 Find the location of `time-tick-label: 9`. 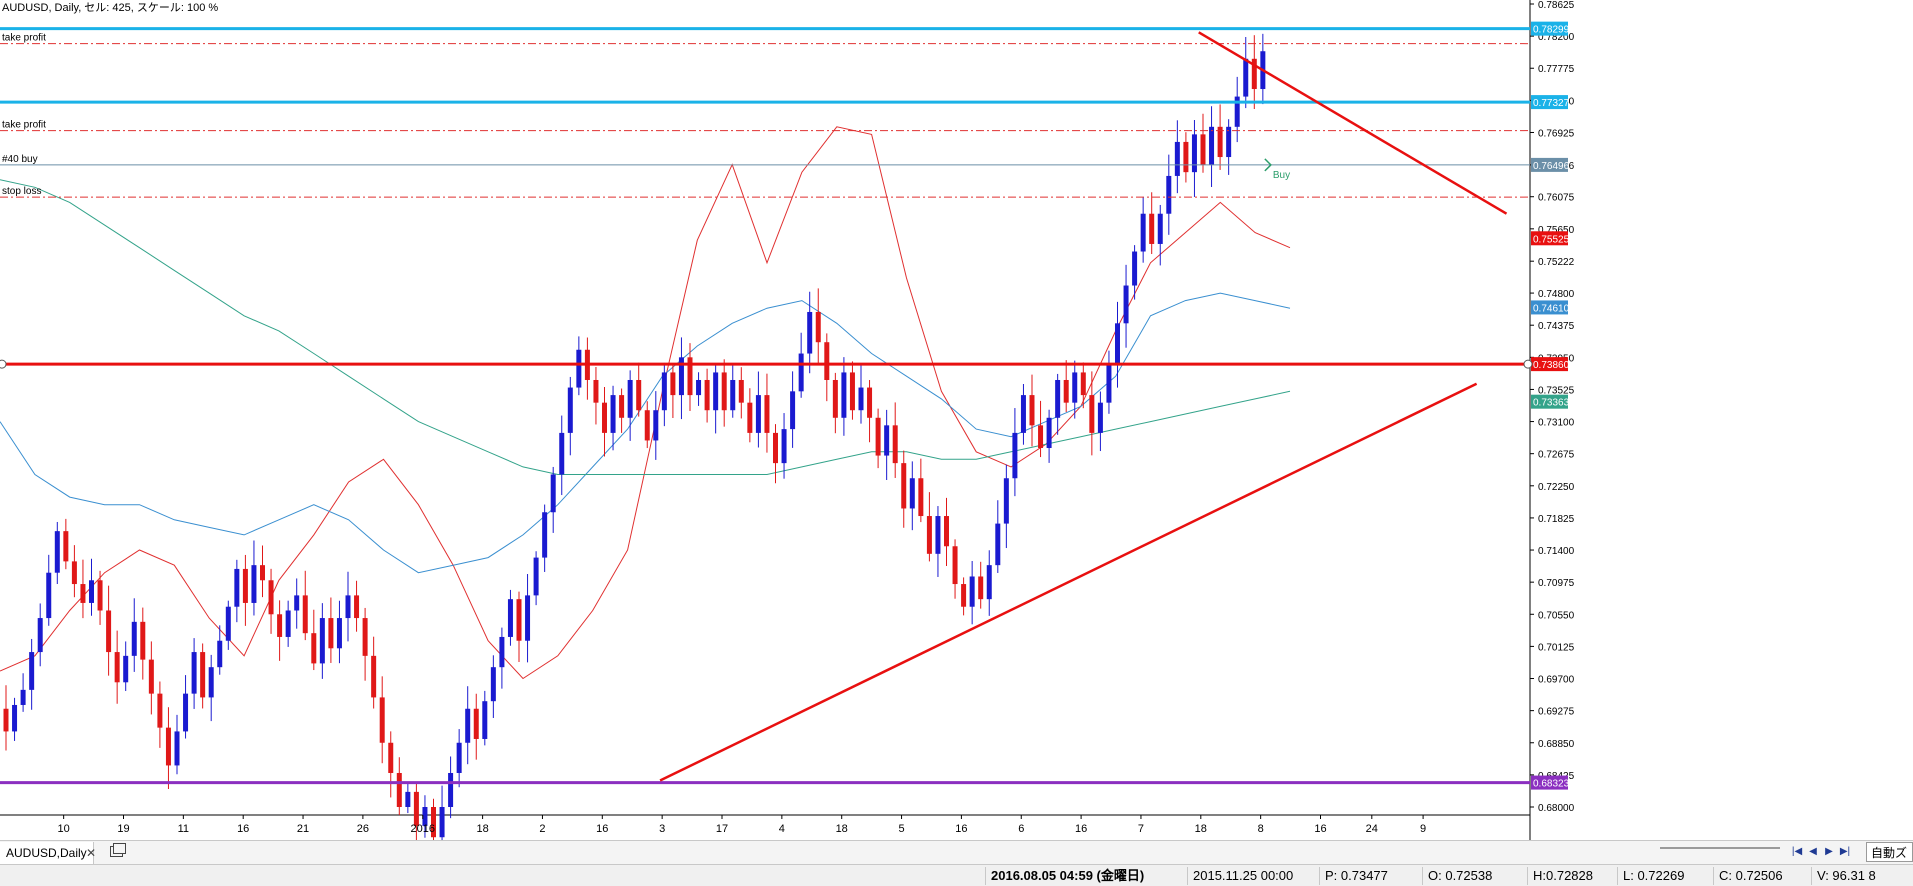

time-tick-label: 9 is located at coordinates (1423, 829).